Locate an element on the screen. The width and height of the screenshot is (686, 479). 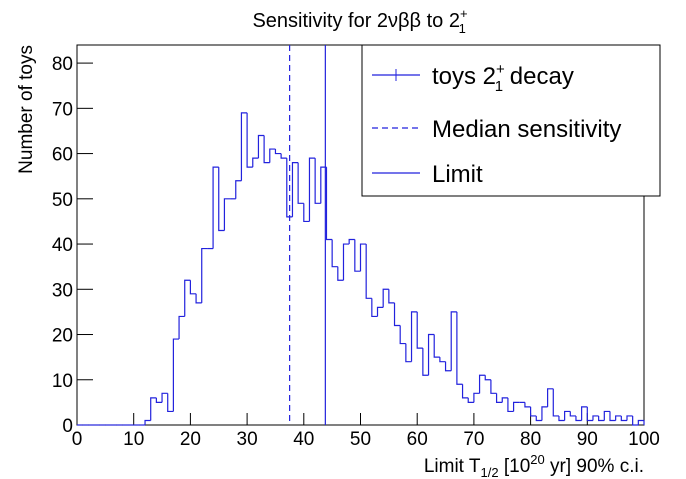
title-sup: + is located at coordinates (464, 13).